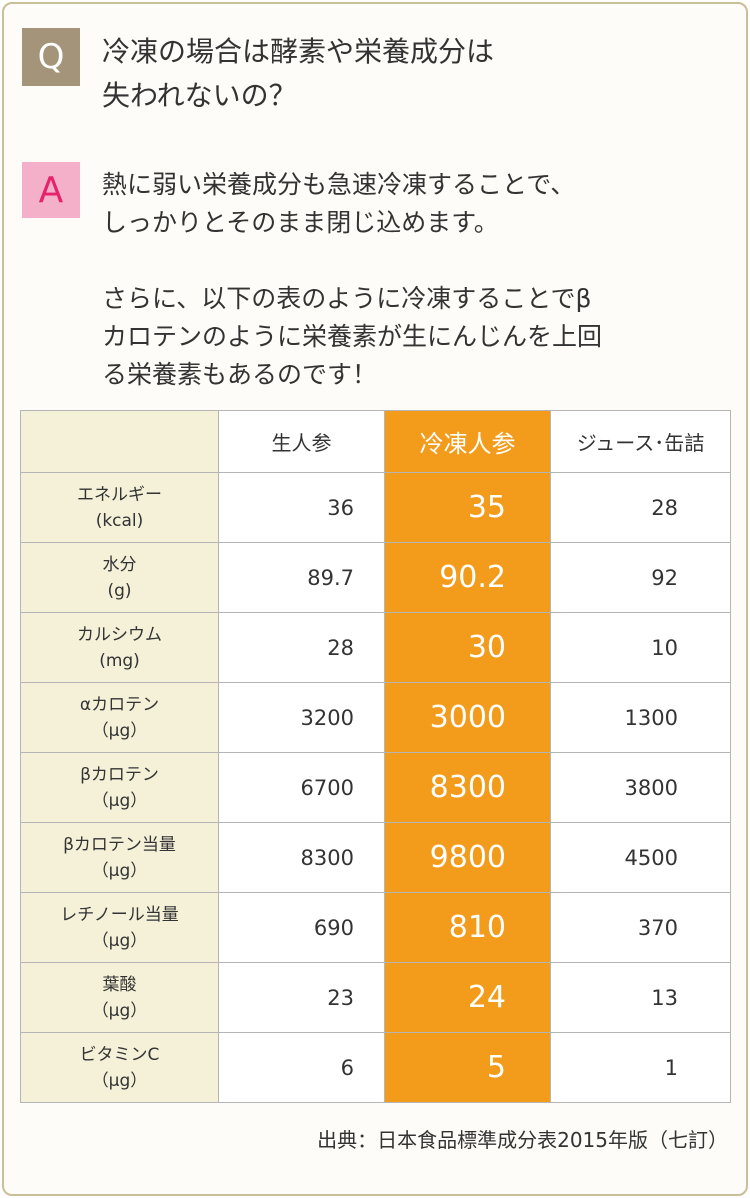 Image resolution: width=750 pixels, height=1198 pixels. What do you see at coordinates (51, 190) in the screenshot?
I see `answer-badge: A` at bounding box center [51, 190].